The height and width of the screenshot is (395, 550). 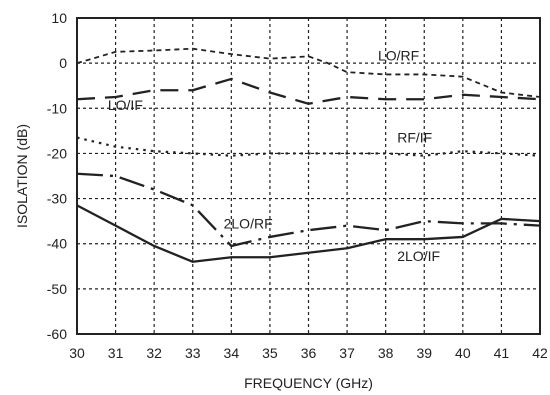 I want to click on x-axis-title: FREQUENCY (GHz), so click(x=308, y=383).